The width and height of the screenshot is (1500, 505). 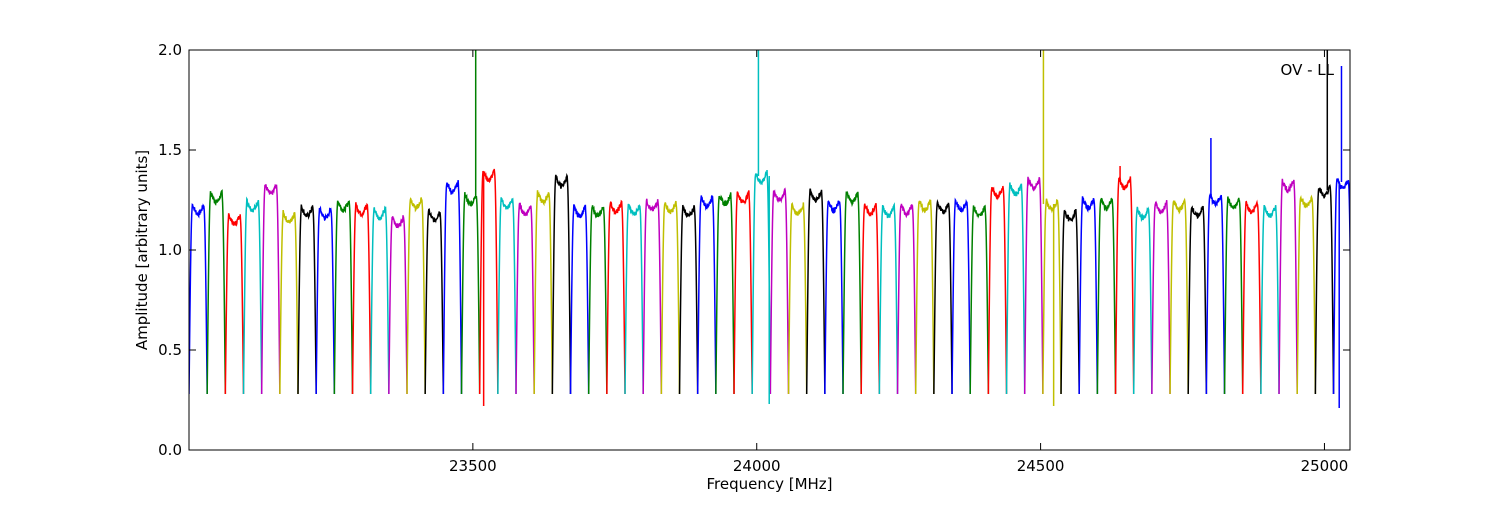 I want to click on band-3-line, so click(x=234, y=304).